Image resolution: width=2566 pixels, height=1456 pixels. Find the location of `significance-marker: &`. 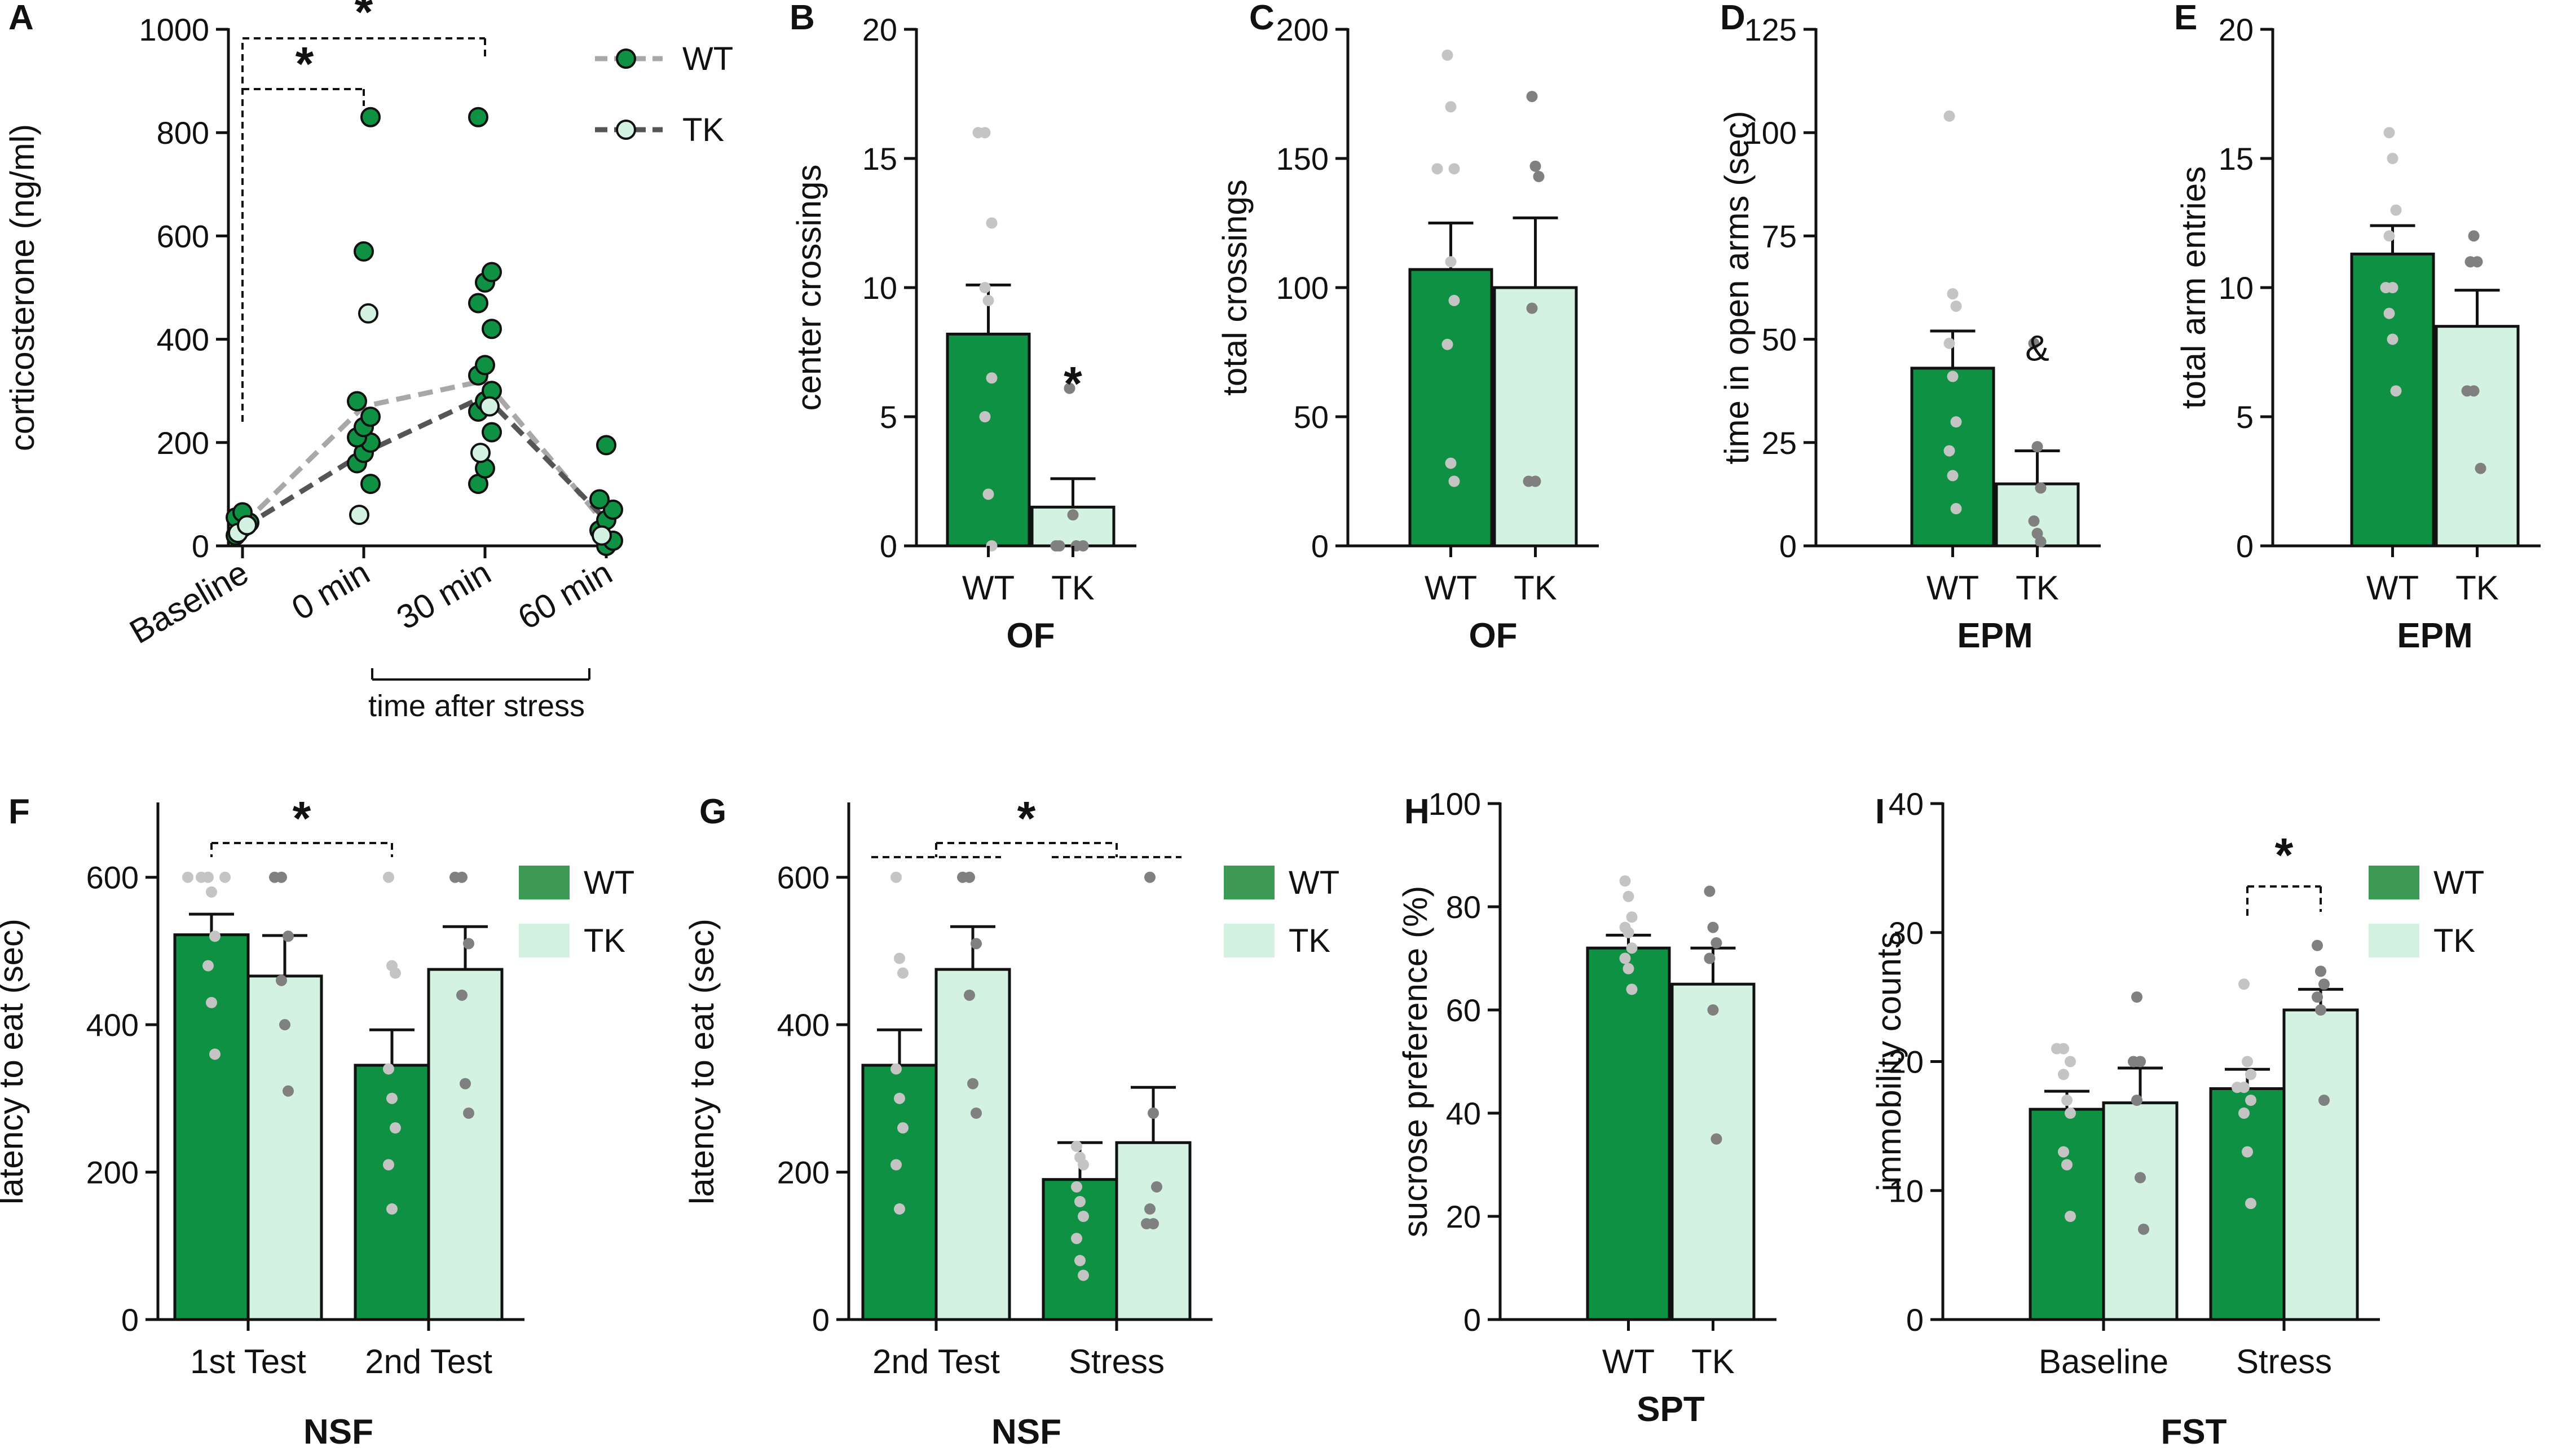

significance-marker: & is located at coordinates (2037, 348).